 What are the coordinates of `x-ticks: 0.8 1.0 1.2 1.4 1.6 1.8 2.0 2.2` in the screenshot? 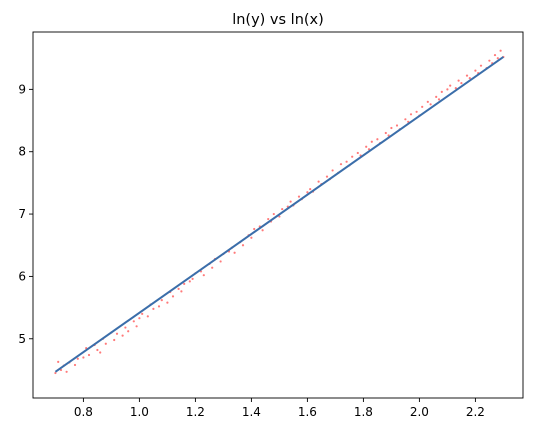 It's located at (279, 408).